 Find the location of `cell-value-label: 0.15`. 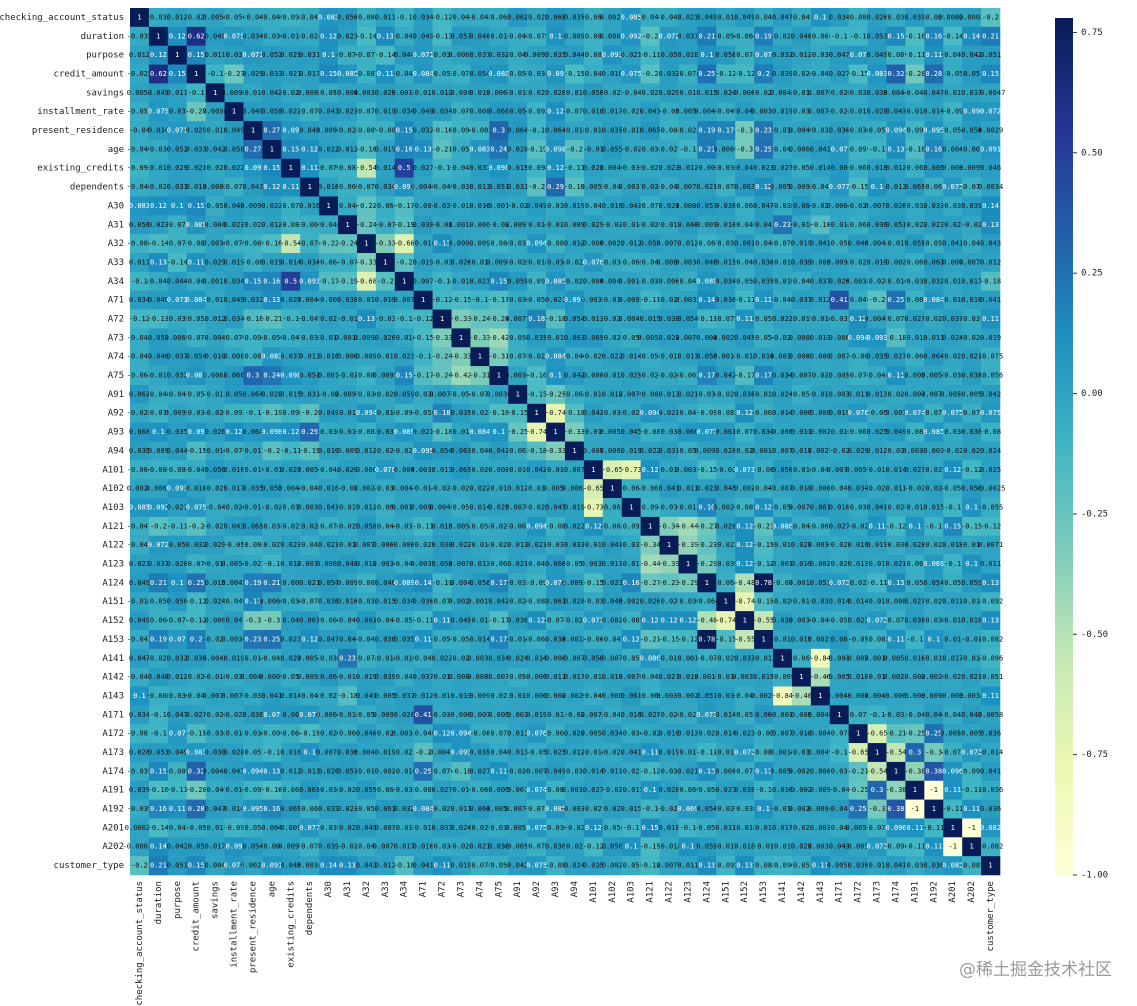

cell-value-label: 0.15 is located at coordinates (290, 149).